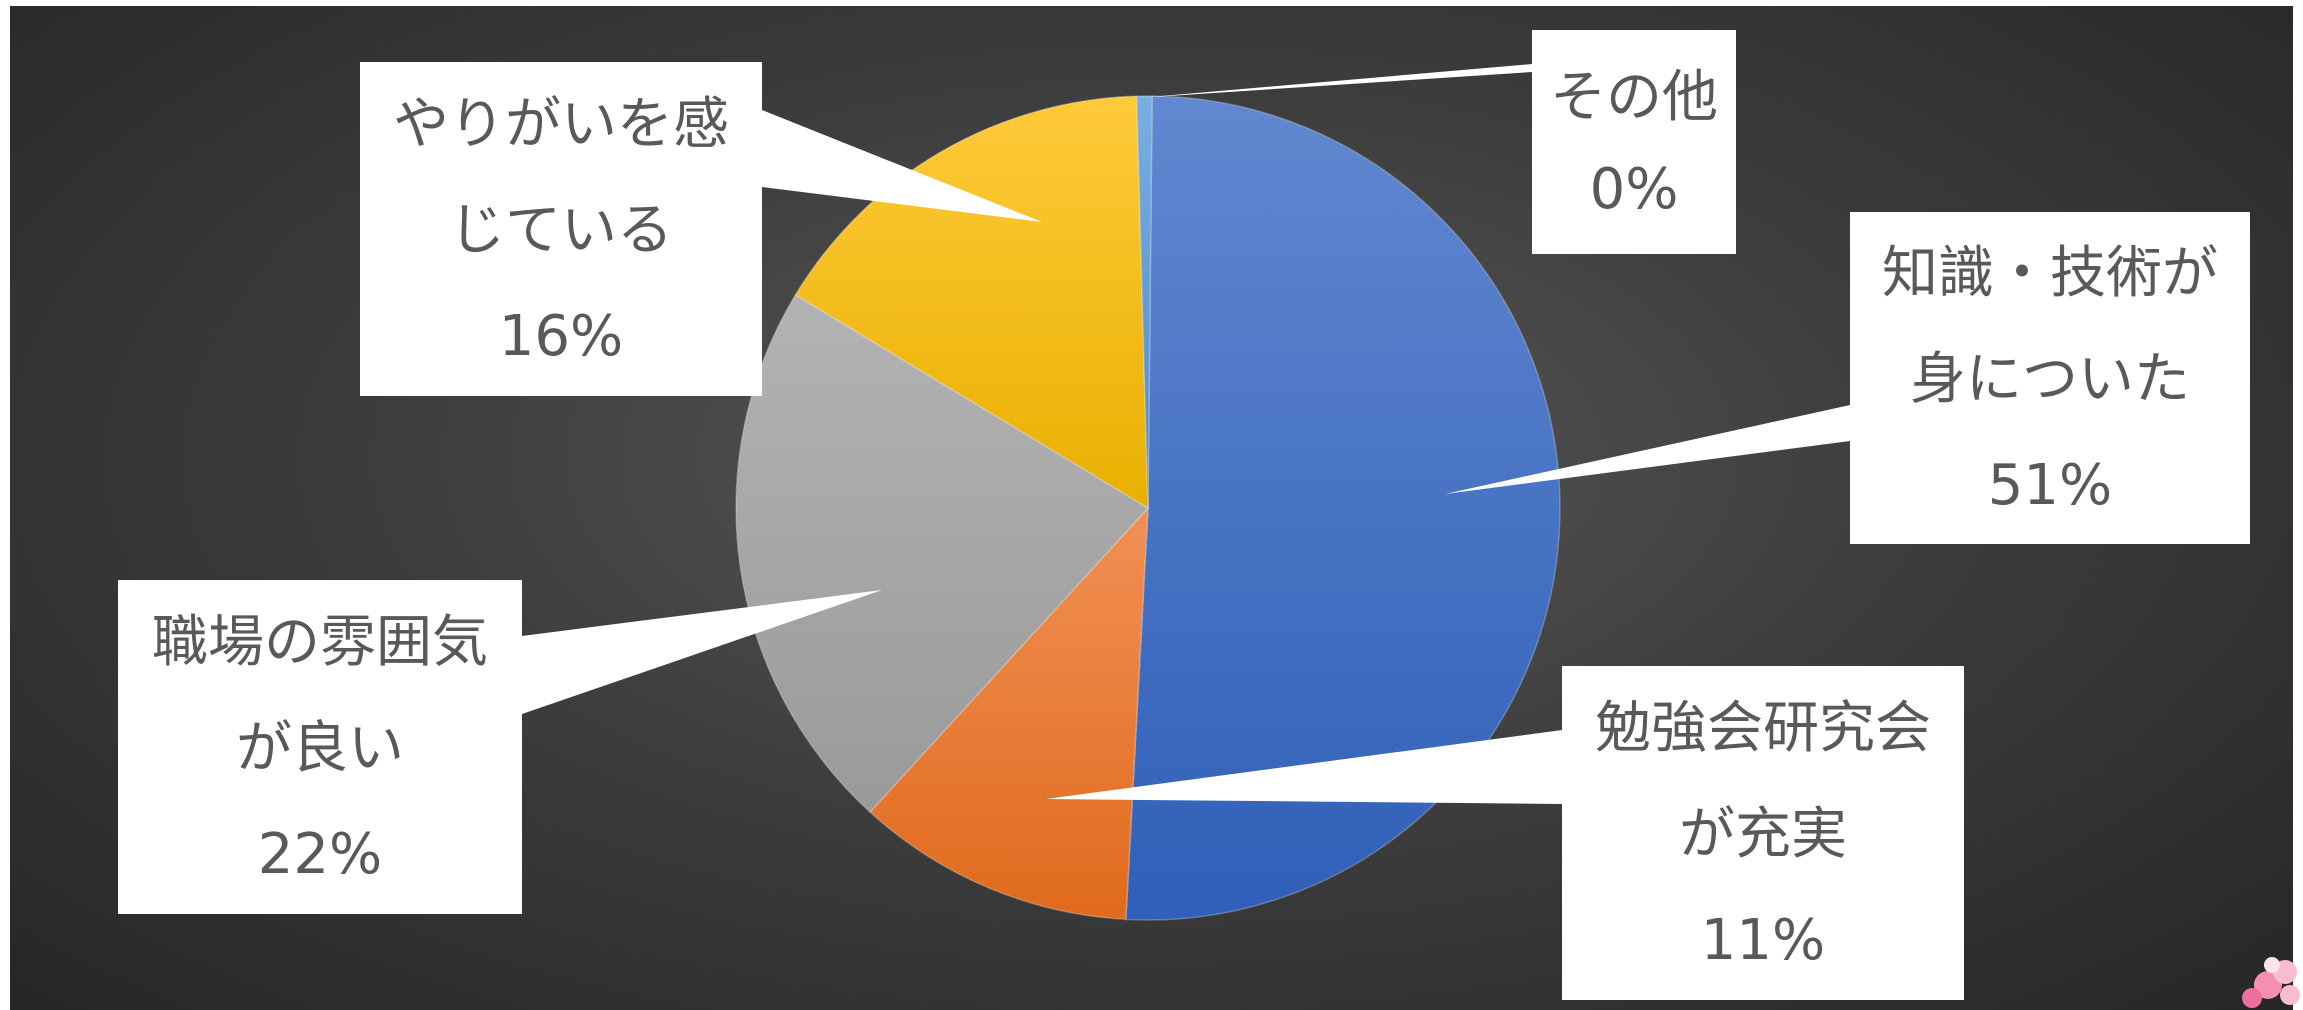 The width and height of the screenshot is (2303, 1010). I want to click on data-label-percent: 51%, so click(2050, 485).